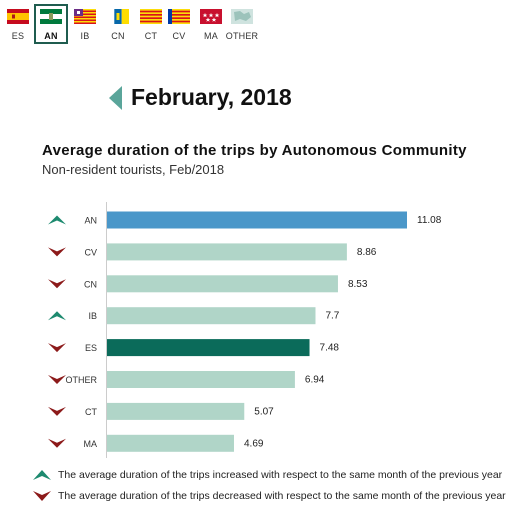 Image resolution: width=527 pixels, height=520 pixels. I want to click on bar-value-label: 8.86, so click(367, 252).